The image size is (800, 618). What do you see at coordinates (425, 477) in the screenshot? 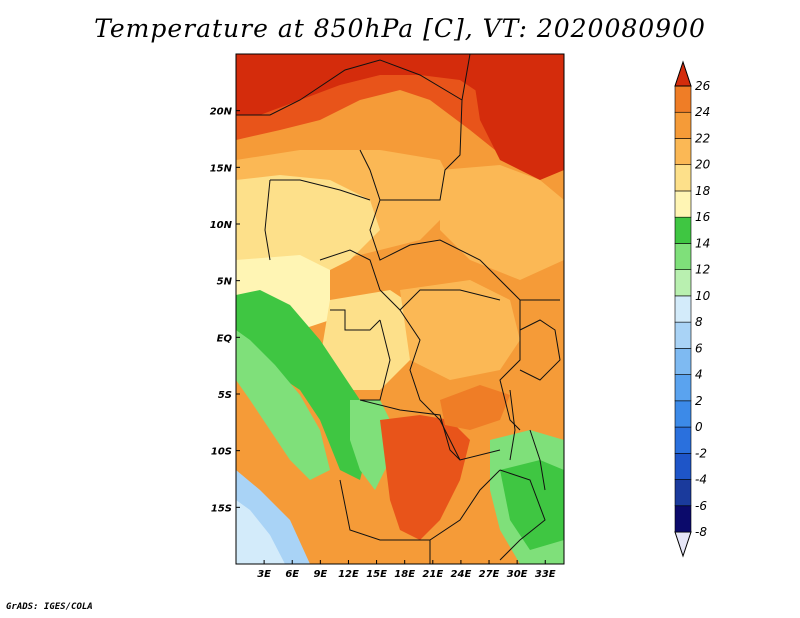
I see `field-hot-southcentral` at bounding box center [425, 477].